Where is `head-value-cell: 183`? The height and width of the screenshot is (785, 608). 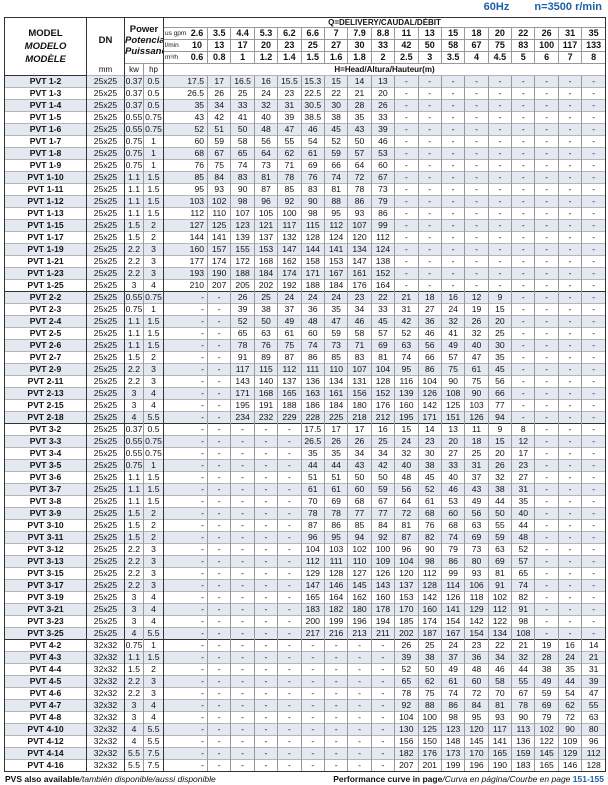 head-value-cell: 183 is located at coordinates (523, 765).